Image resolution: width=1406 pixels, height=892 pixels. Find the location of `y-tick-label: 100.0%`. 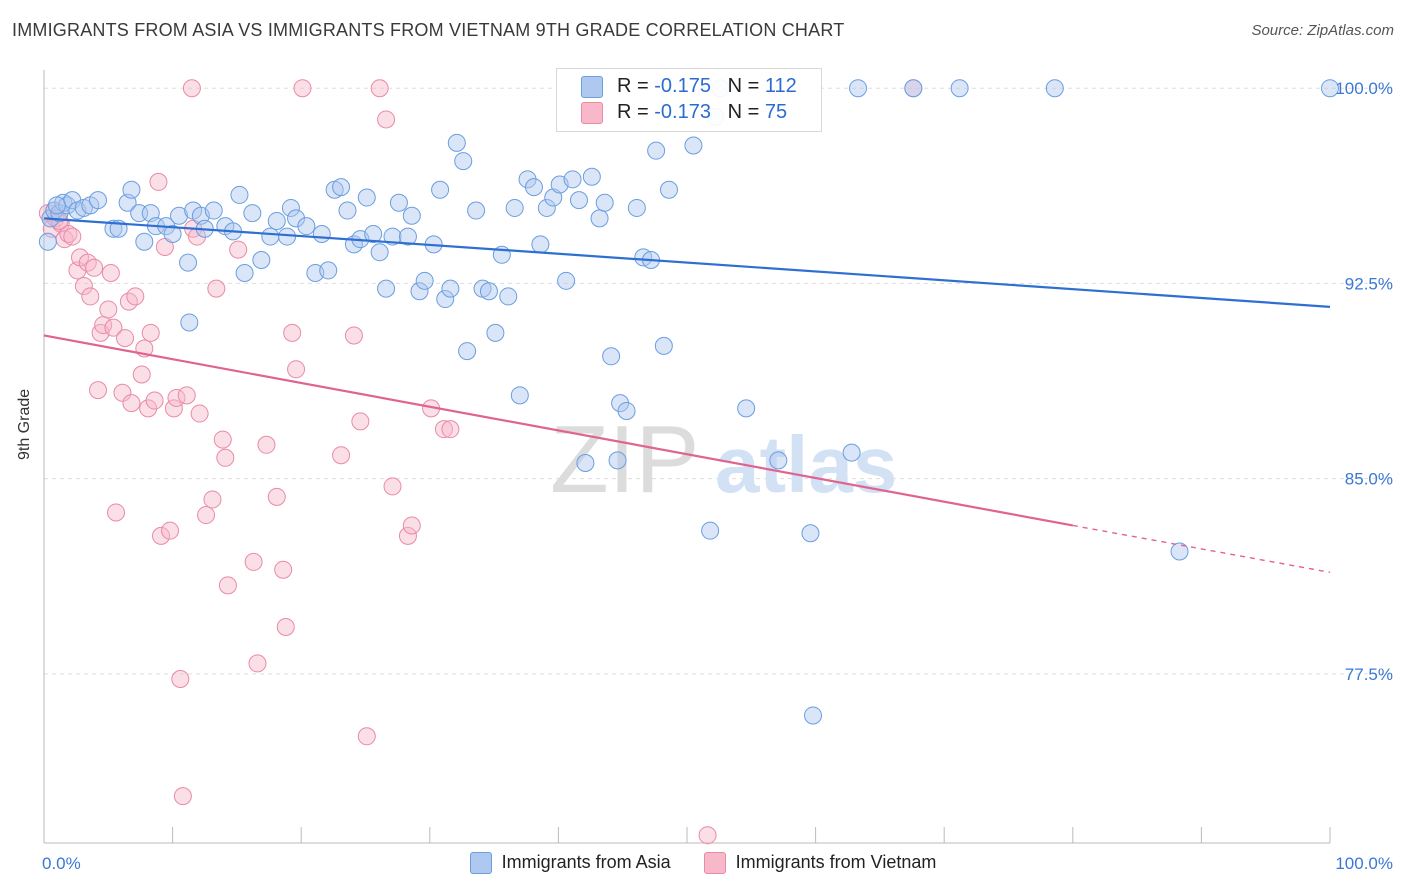

y-tick-label: 100.0% is located at coordinates (1364, 88).